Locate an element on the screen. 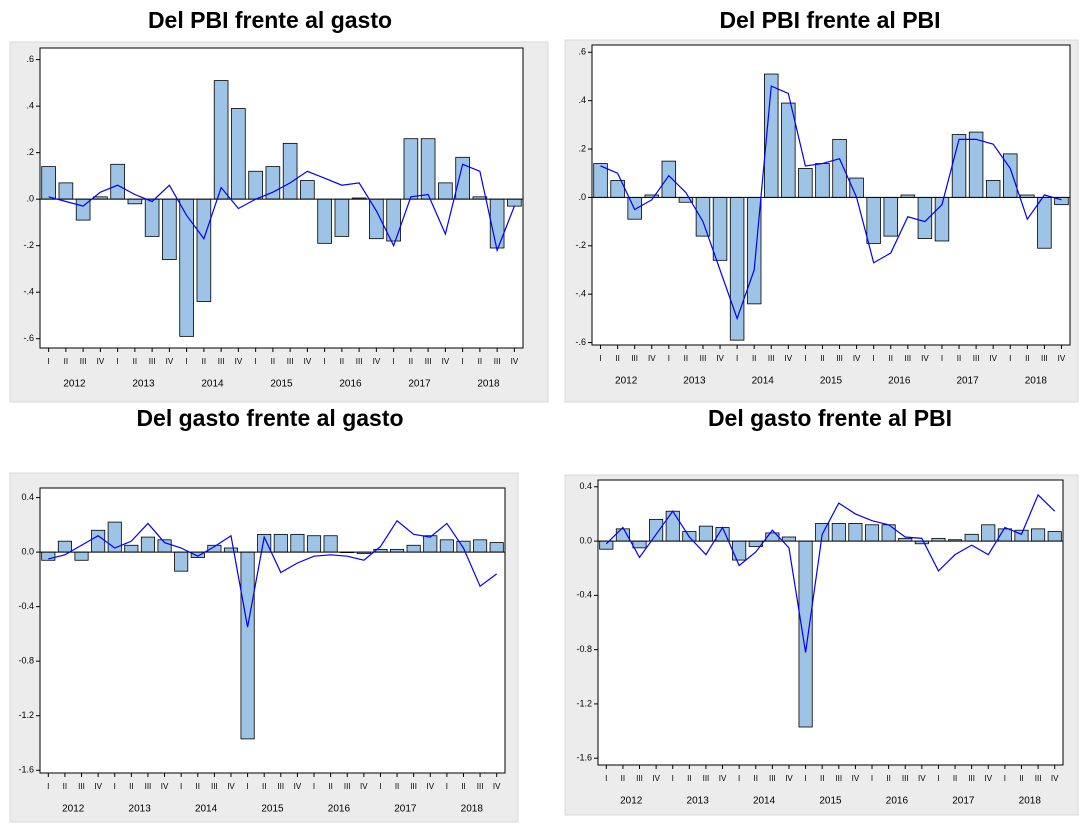  chart-title: Del PBI frente al gasto is located at coordinates (270, 20).